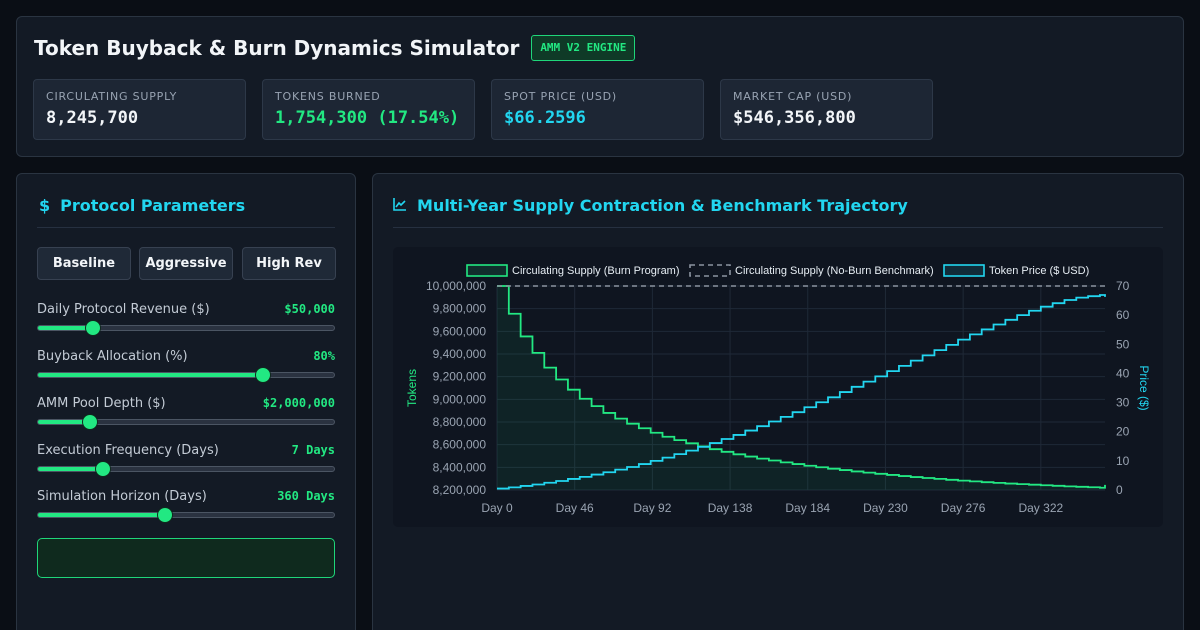  What do you see at coordinates (92, 118) in the screenshot?
I see `stat-value: 8,245,700` at bounding box center [92, 118].